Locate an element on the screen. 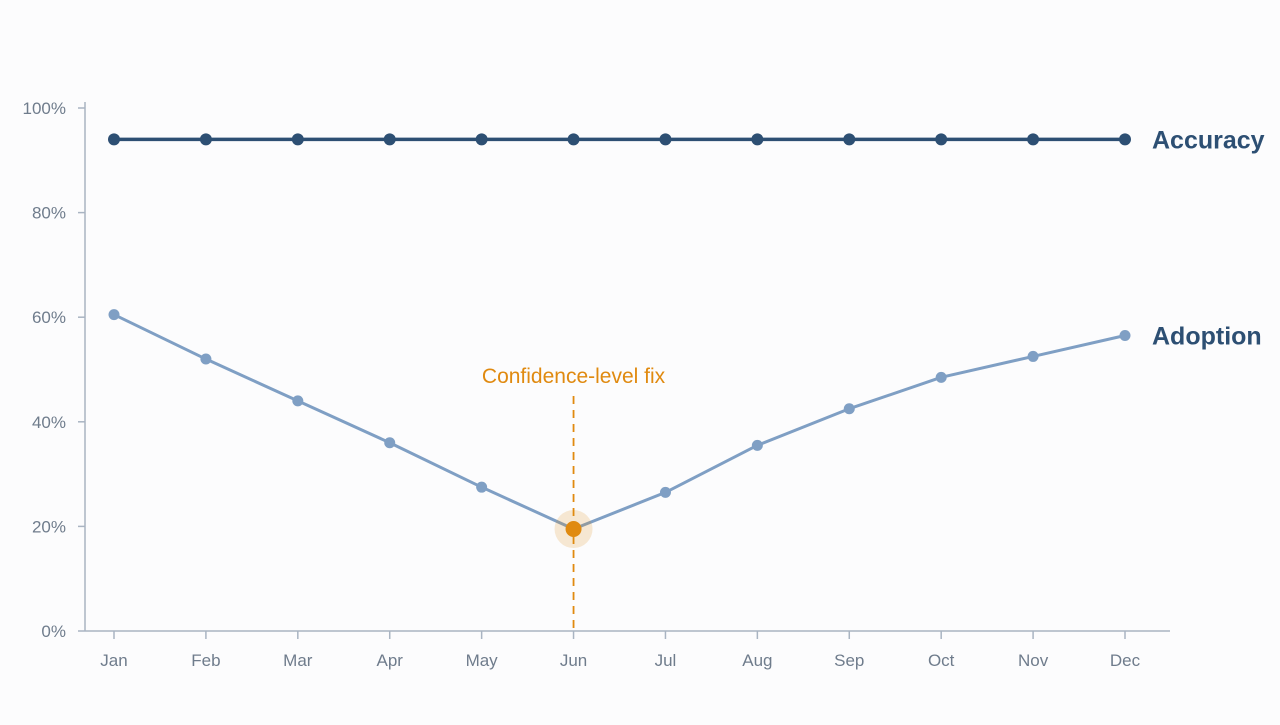 This screenshot has width=1280, height=725. x-tick-label: Feb is located at coordinates (205, 660).